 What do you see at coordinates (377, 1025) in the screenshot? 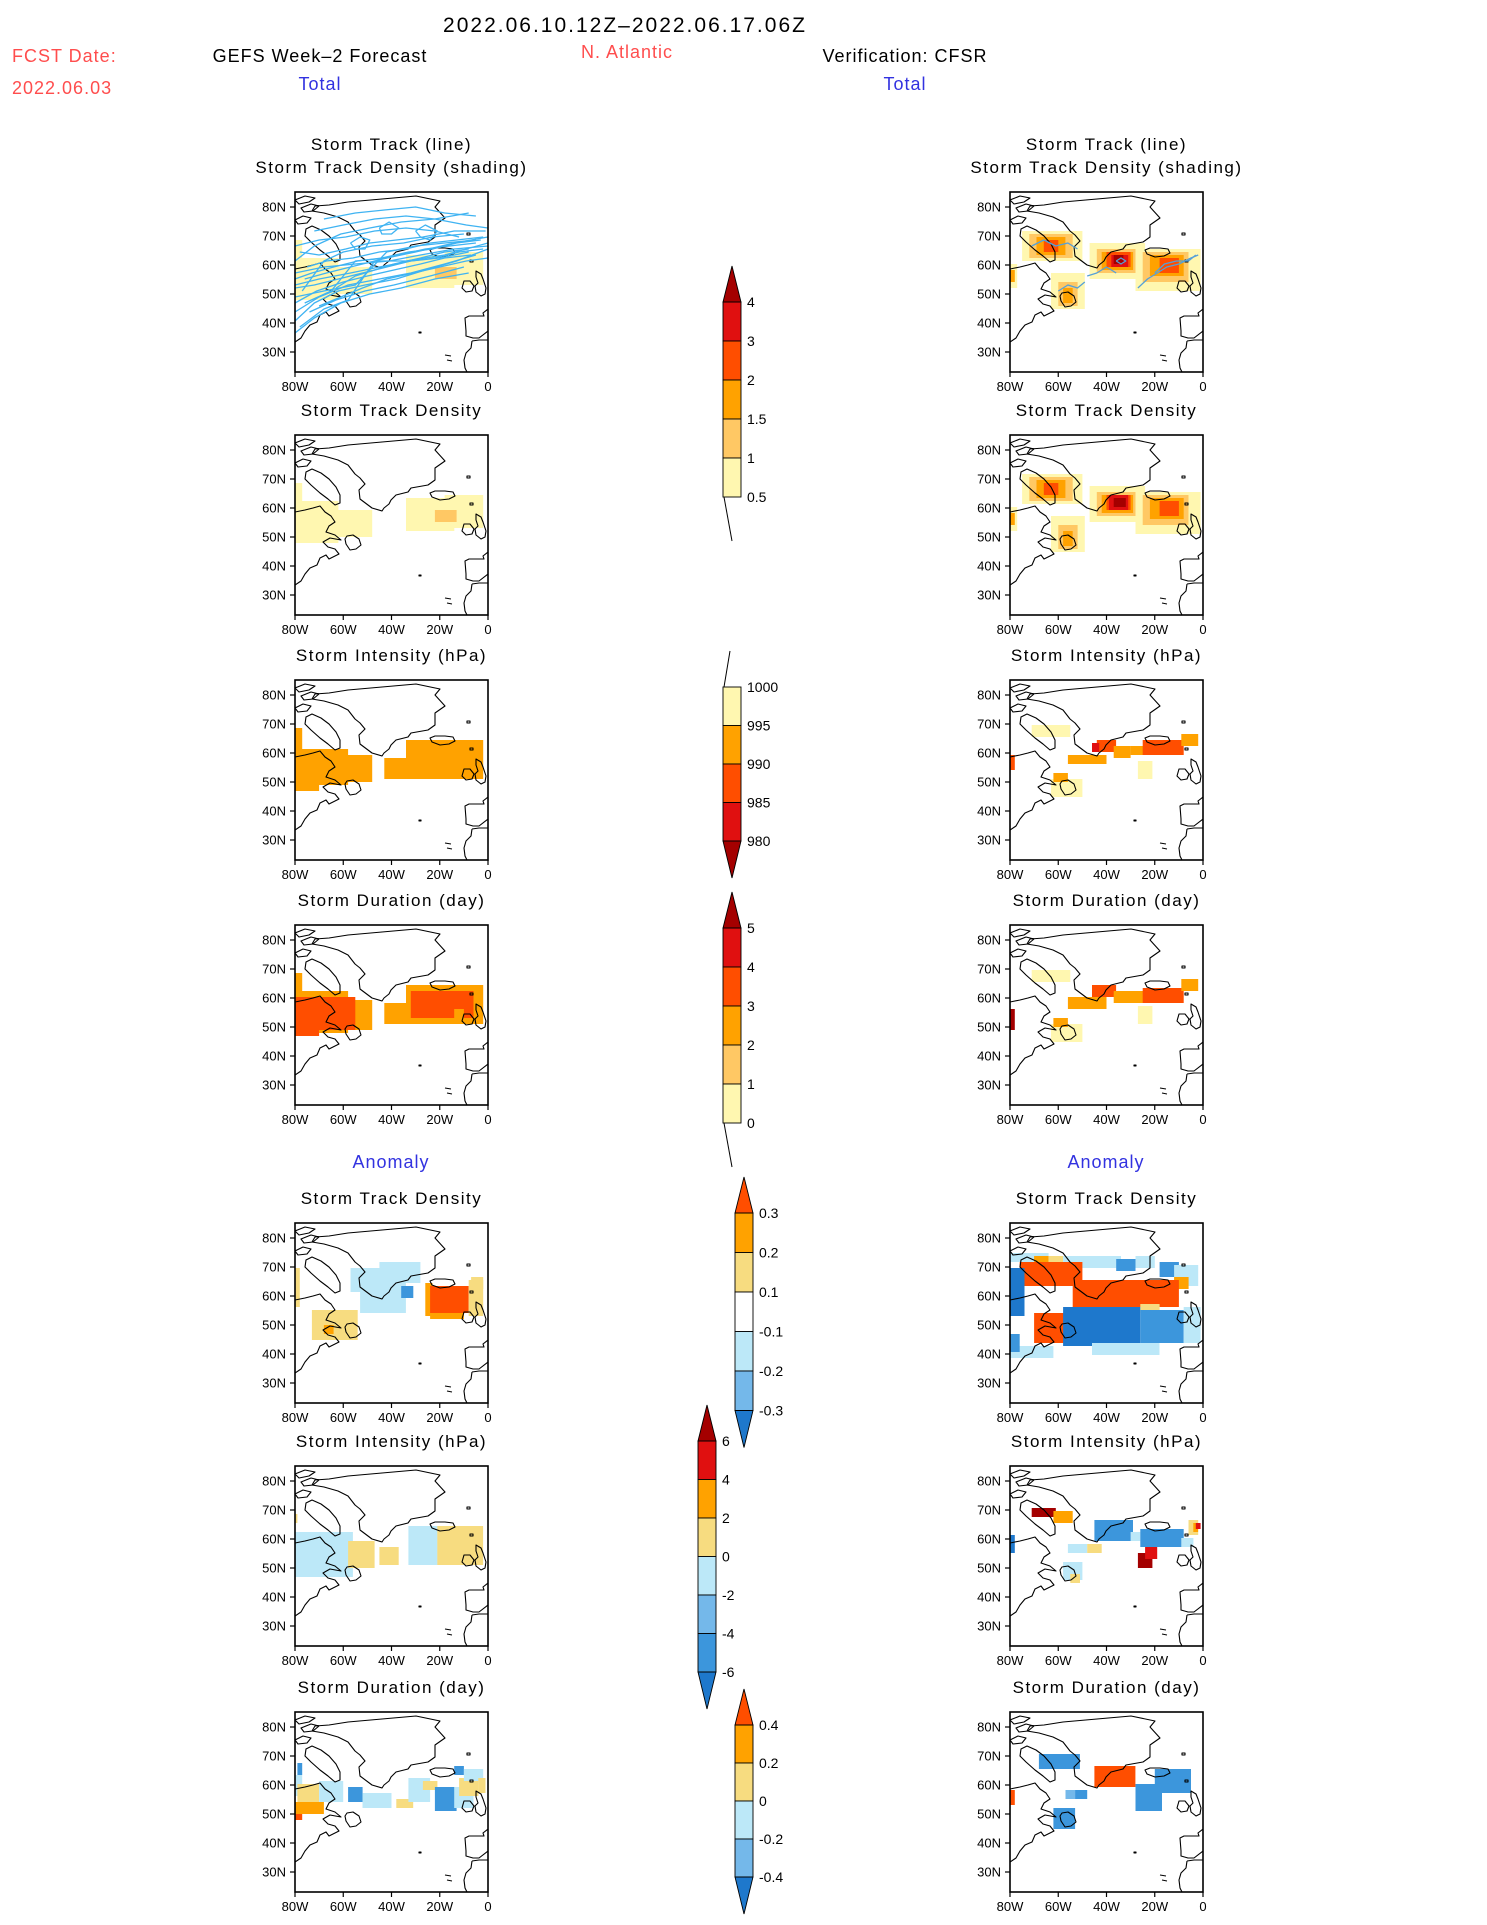
I see `map-panel-gefs-duration: 80N 70N 60N 50N 40N 30N 80W 60W 40W 20W 0` at bounding box center [377, 1025].